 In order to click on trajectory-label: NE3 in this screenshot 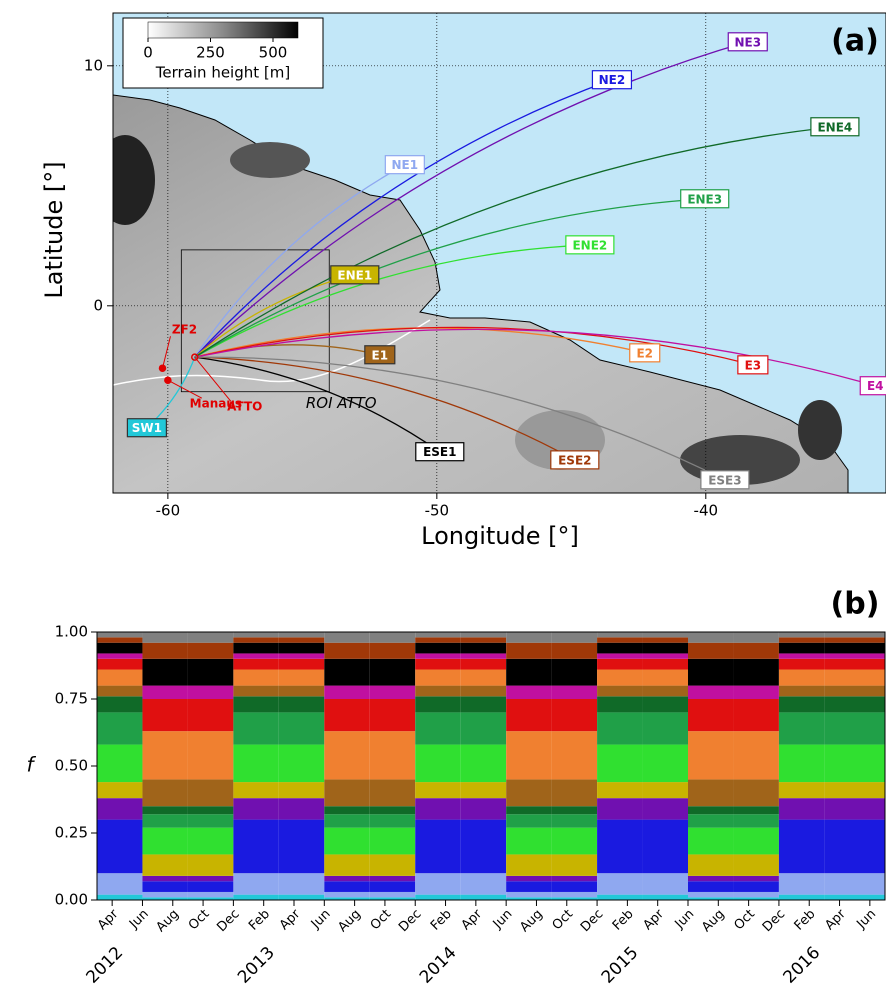, I will do `click(747, 42)`.